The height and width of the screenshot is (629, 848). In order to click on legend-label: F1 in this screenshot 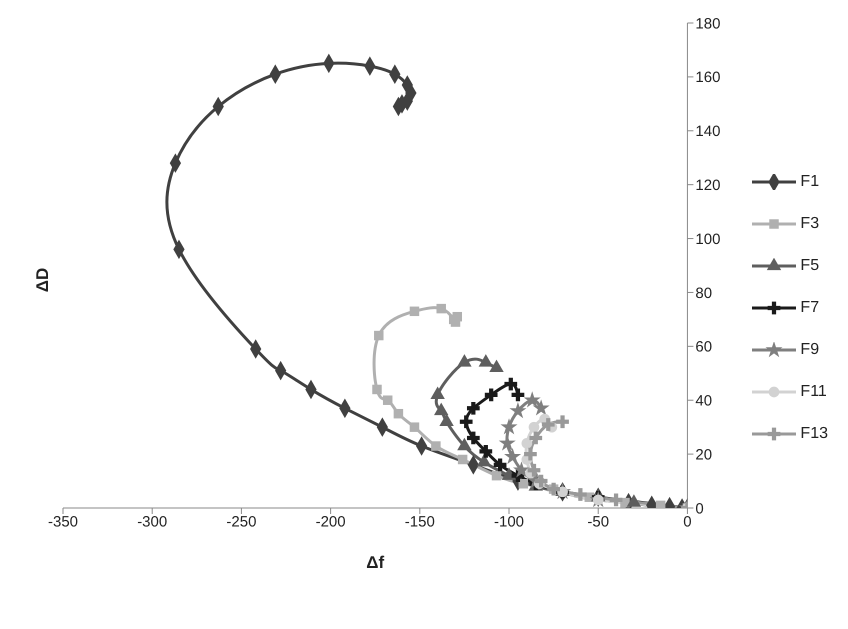, I will do `click(810, 182)`.